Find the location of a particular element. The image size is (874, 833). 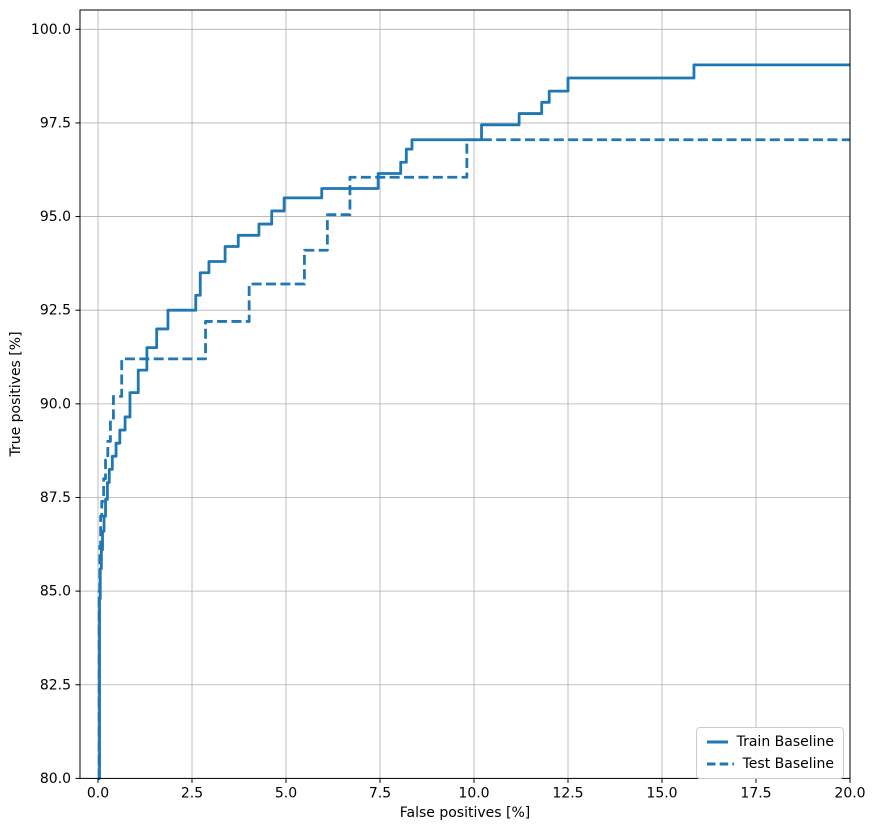

y-tick-label: 92.5 is located at coordinates (55, 311).